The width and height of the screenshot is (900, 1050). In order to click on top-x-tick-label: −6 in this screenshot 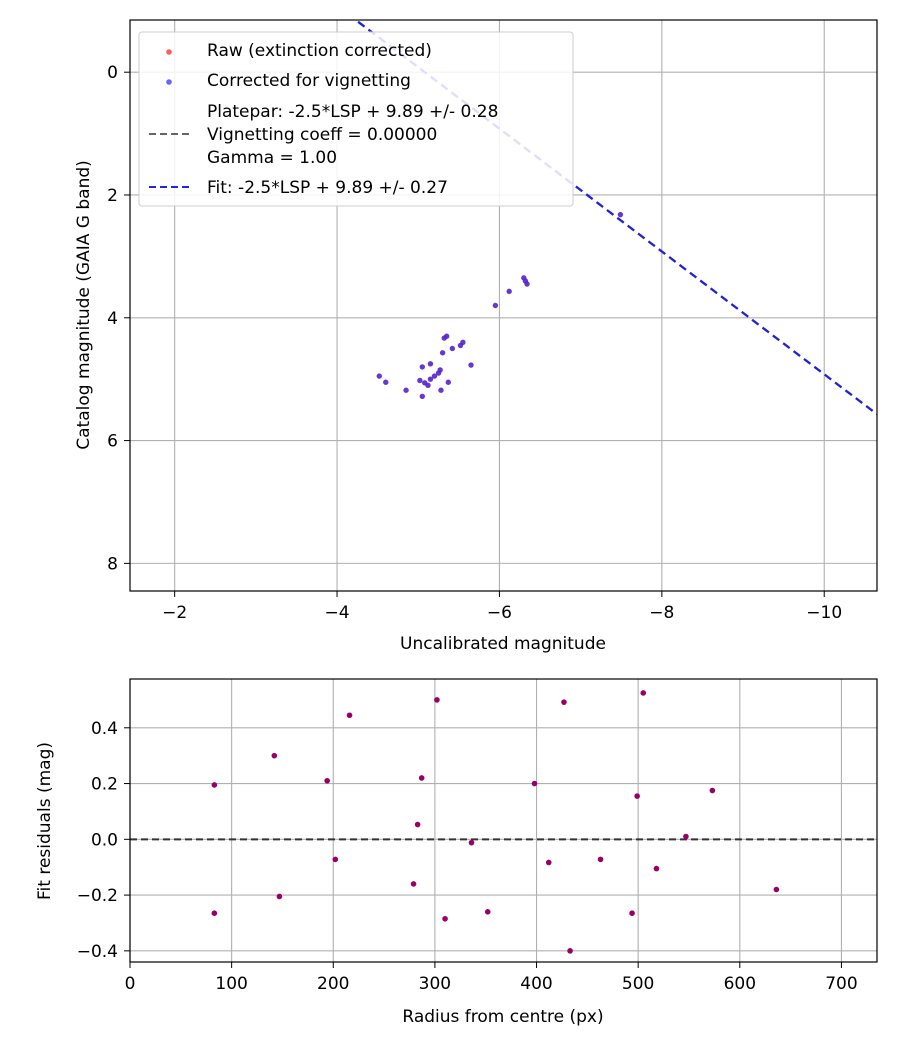, I will do `click(499, 613)`.